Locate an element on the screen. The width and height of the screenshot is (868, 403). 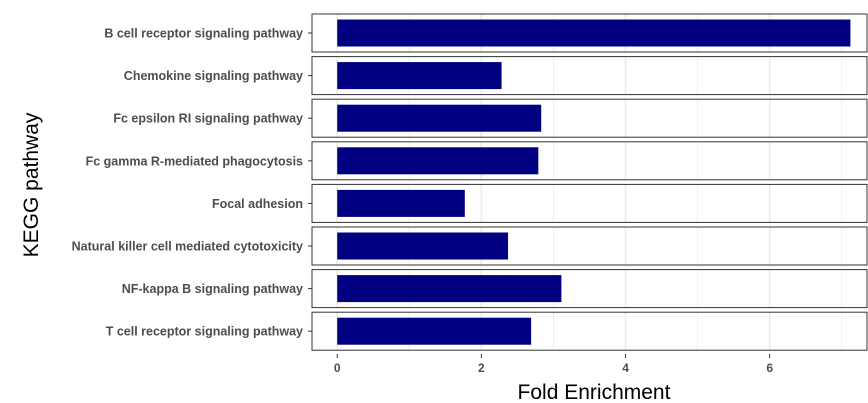
x-axis-title: Fold Enrichment is located at coordinates (594, 392).